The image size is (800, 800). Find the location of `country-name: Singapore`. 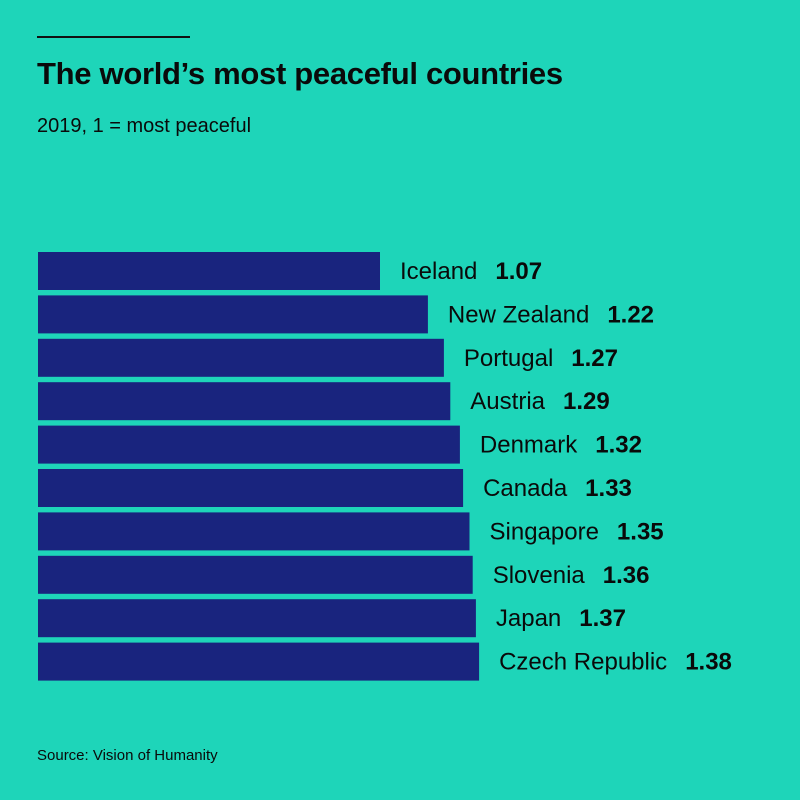

country-name: Singapore is located at coordinates (544, 531).